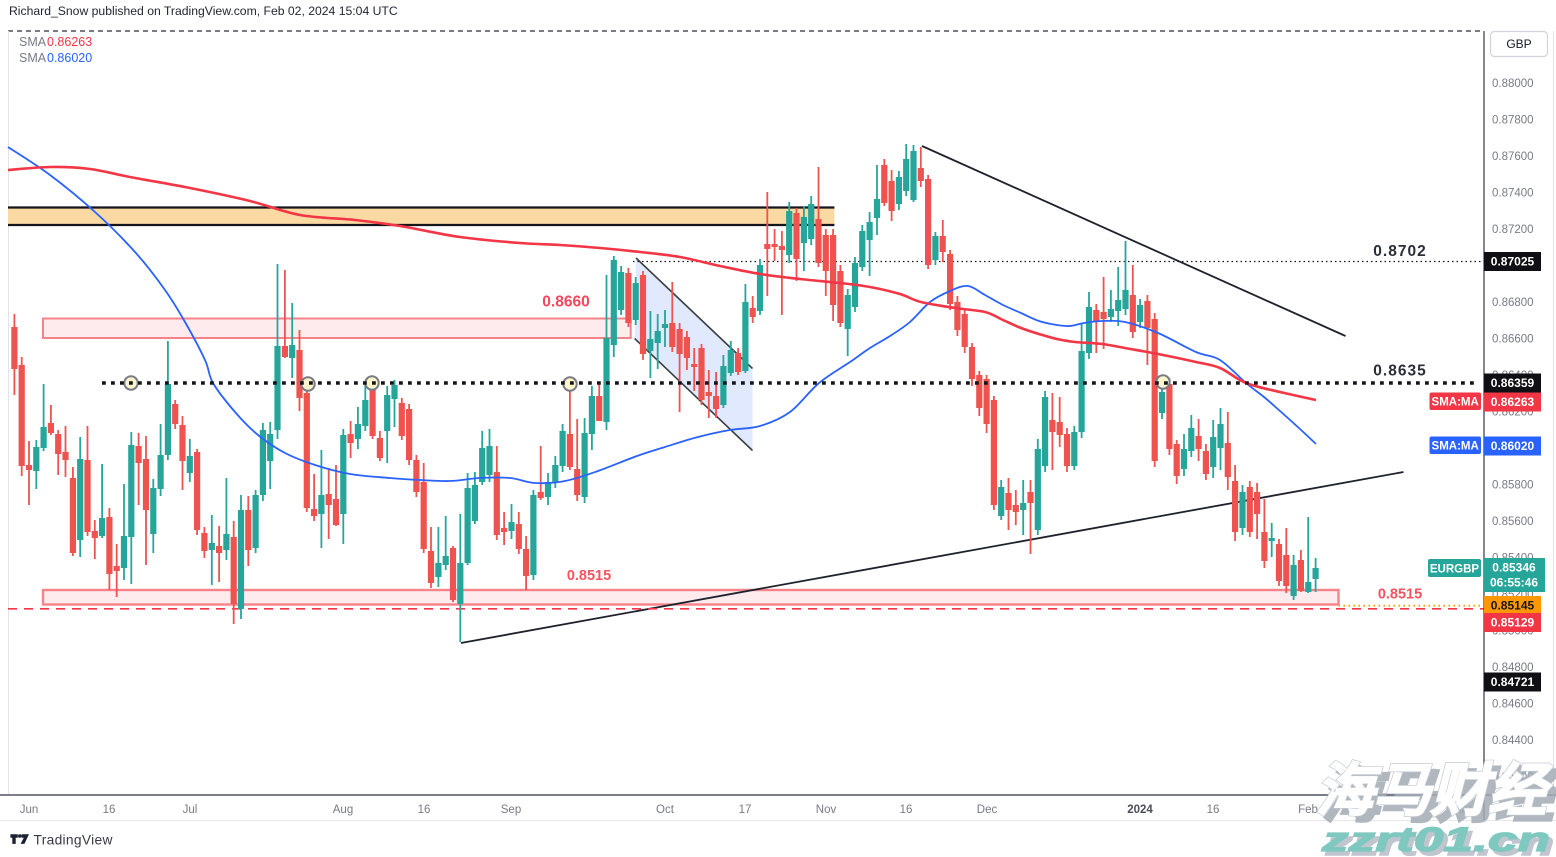  Describe the element at coordinates (1513, 84) in the screenshot. I see `svg-text: 0.88000` at that location.